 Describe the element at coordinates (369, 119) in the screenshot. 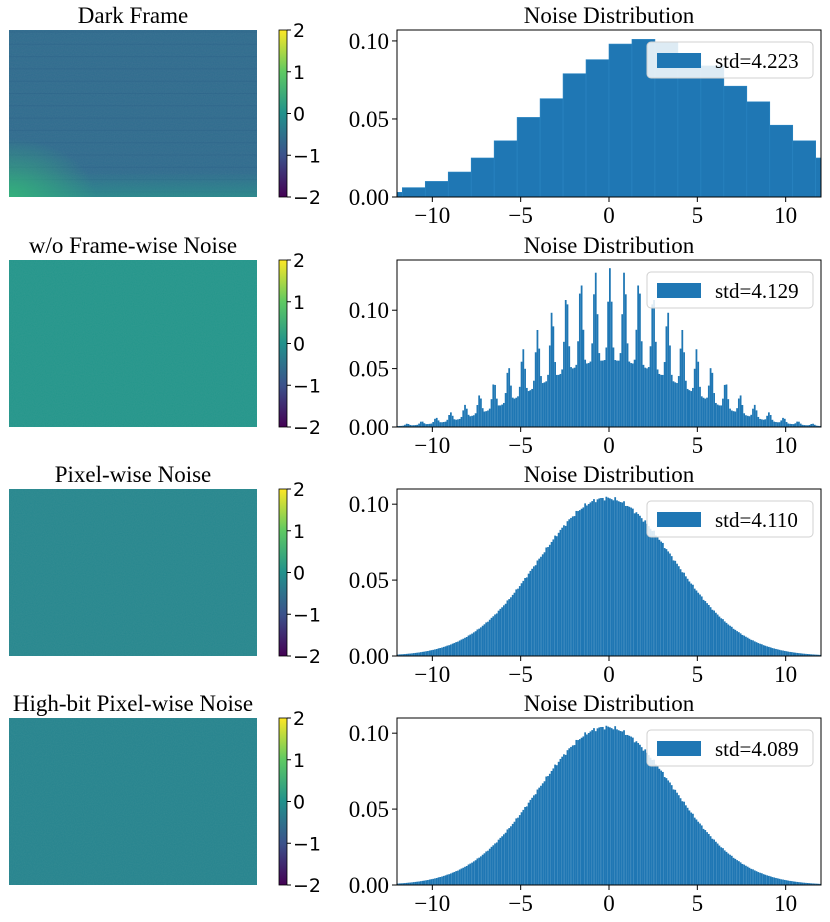

I see `y-tick-label: 0.05` at that location.